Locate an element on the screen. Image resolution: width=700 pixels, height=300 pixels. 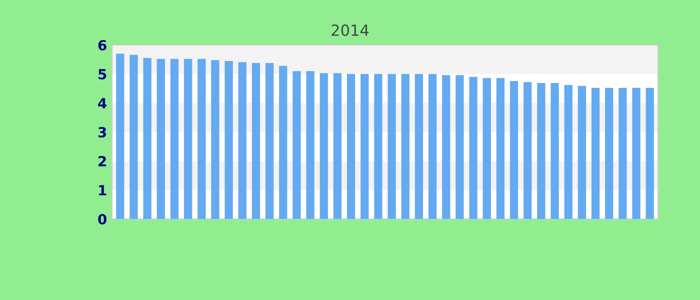
y-tick-label: 6 is located at coordinates (102, 45).